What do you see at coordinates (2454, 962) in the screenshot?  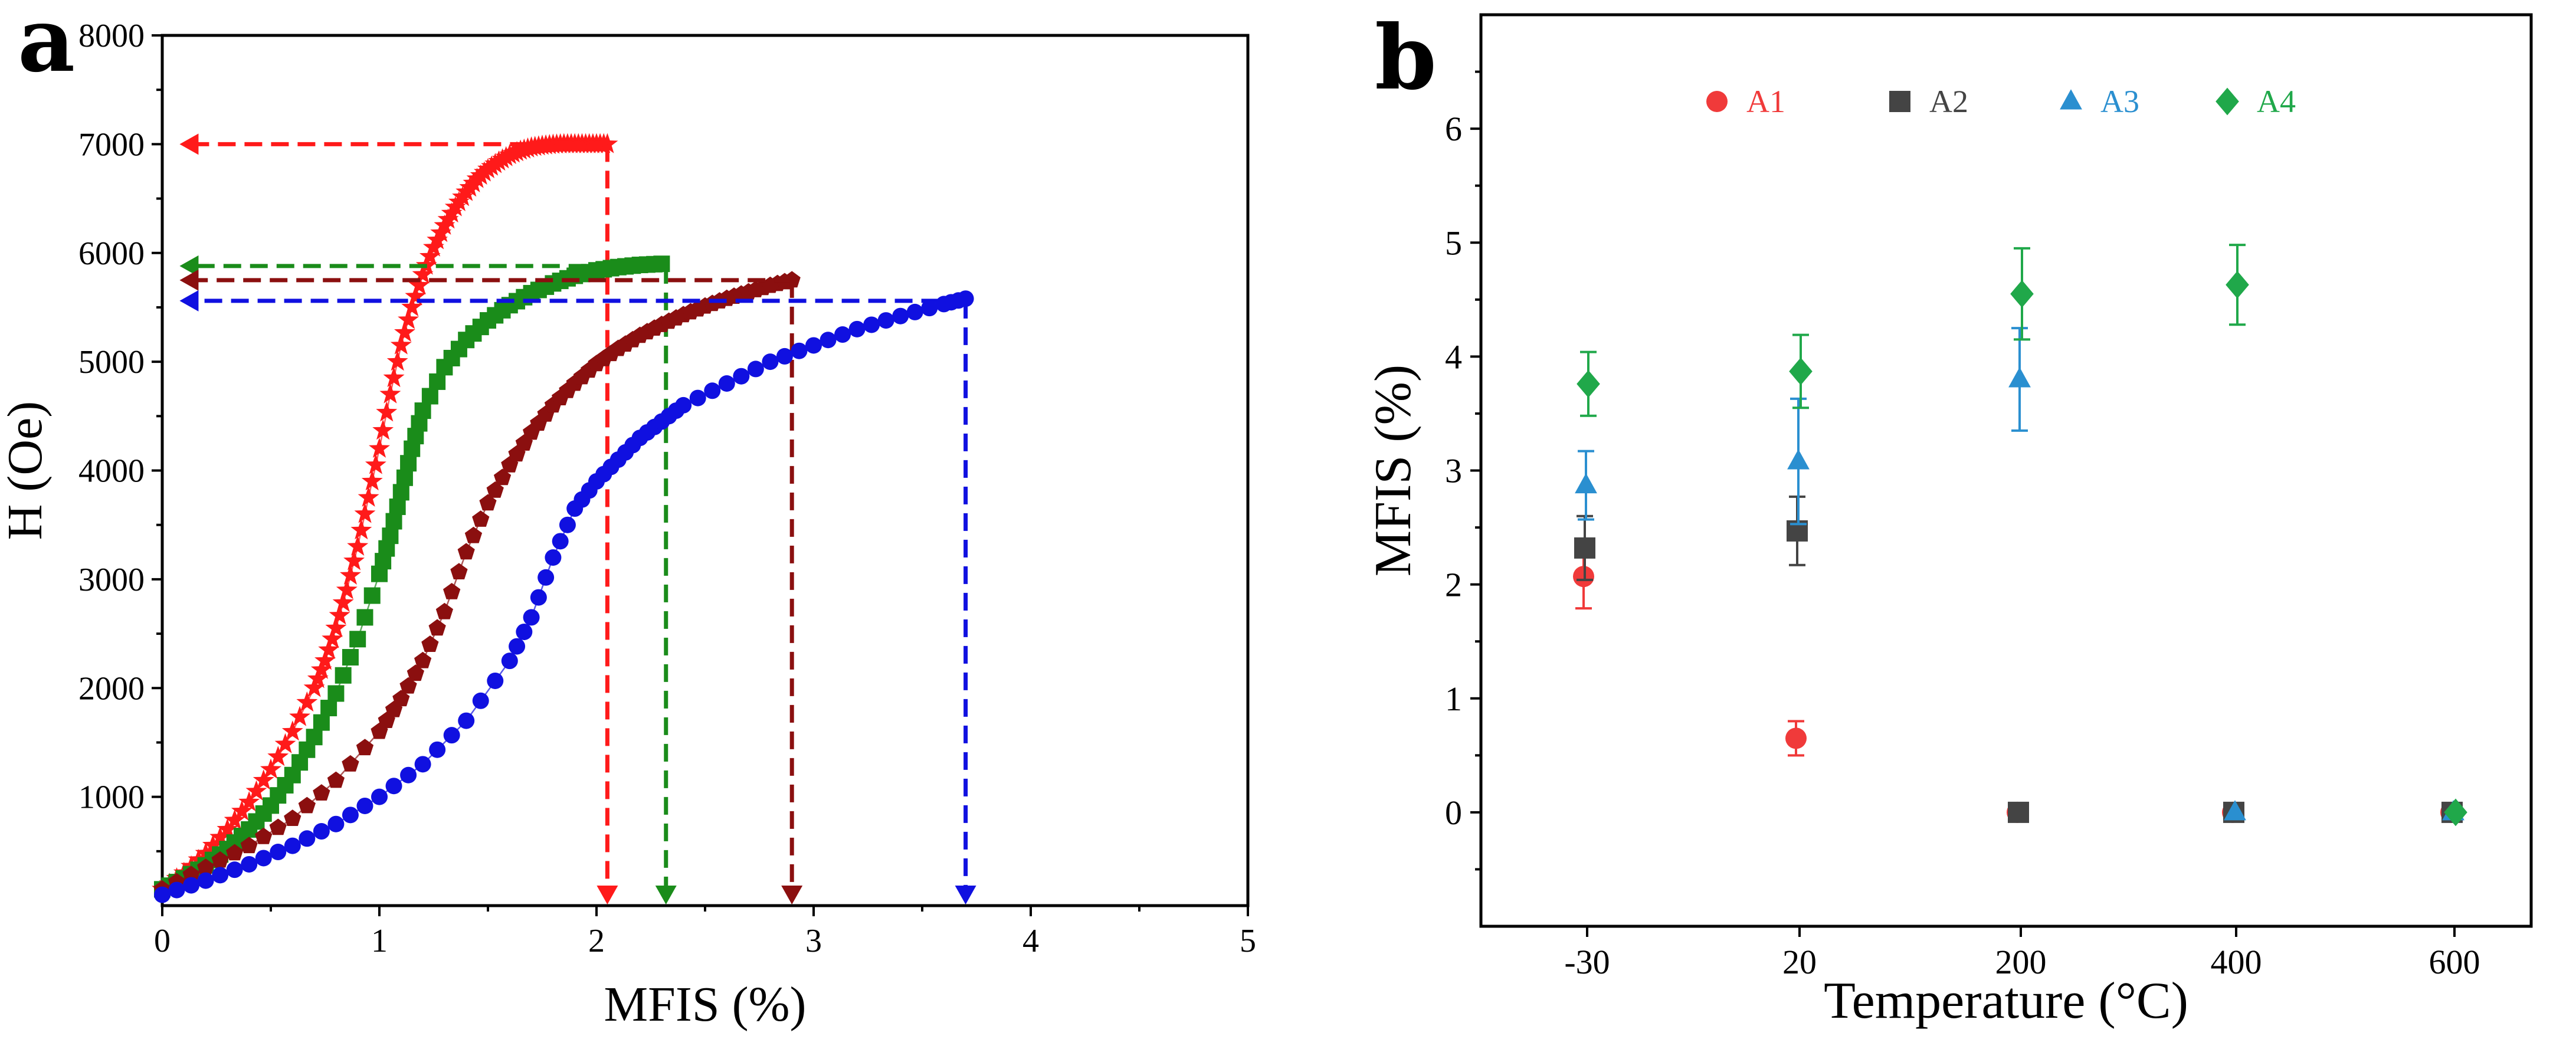 I see `x-tick-label-b: 600` at bounding box center [2454, 962].